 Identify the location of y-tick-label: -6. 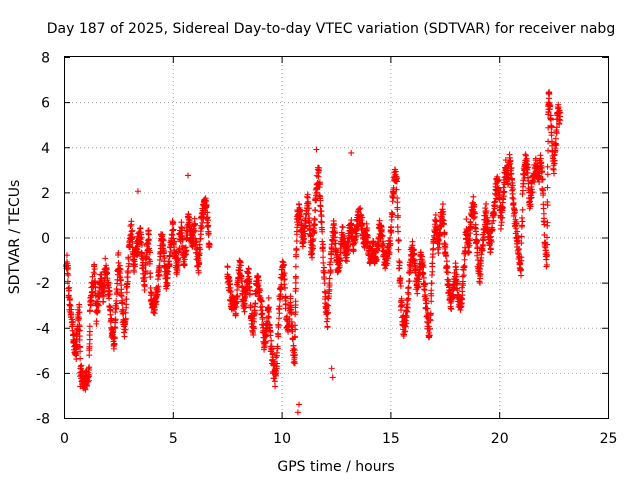
(43, 374).